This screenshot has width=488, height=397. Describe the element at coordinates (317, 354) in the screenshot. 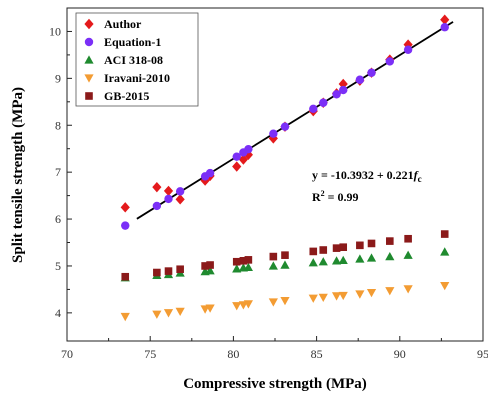

I see `x-tick-label: 85` at that location.